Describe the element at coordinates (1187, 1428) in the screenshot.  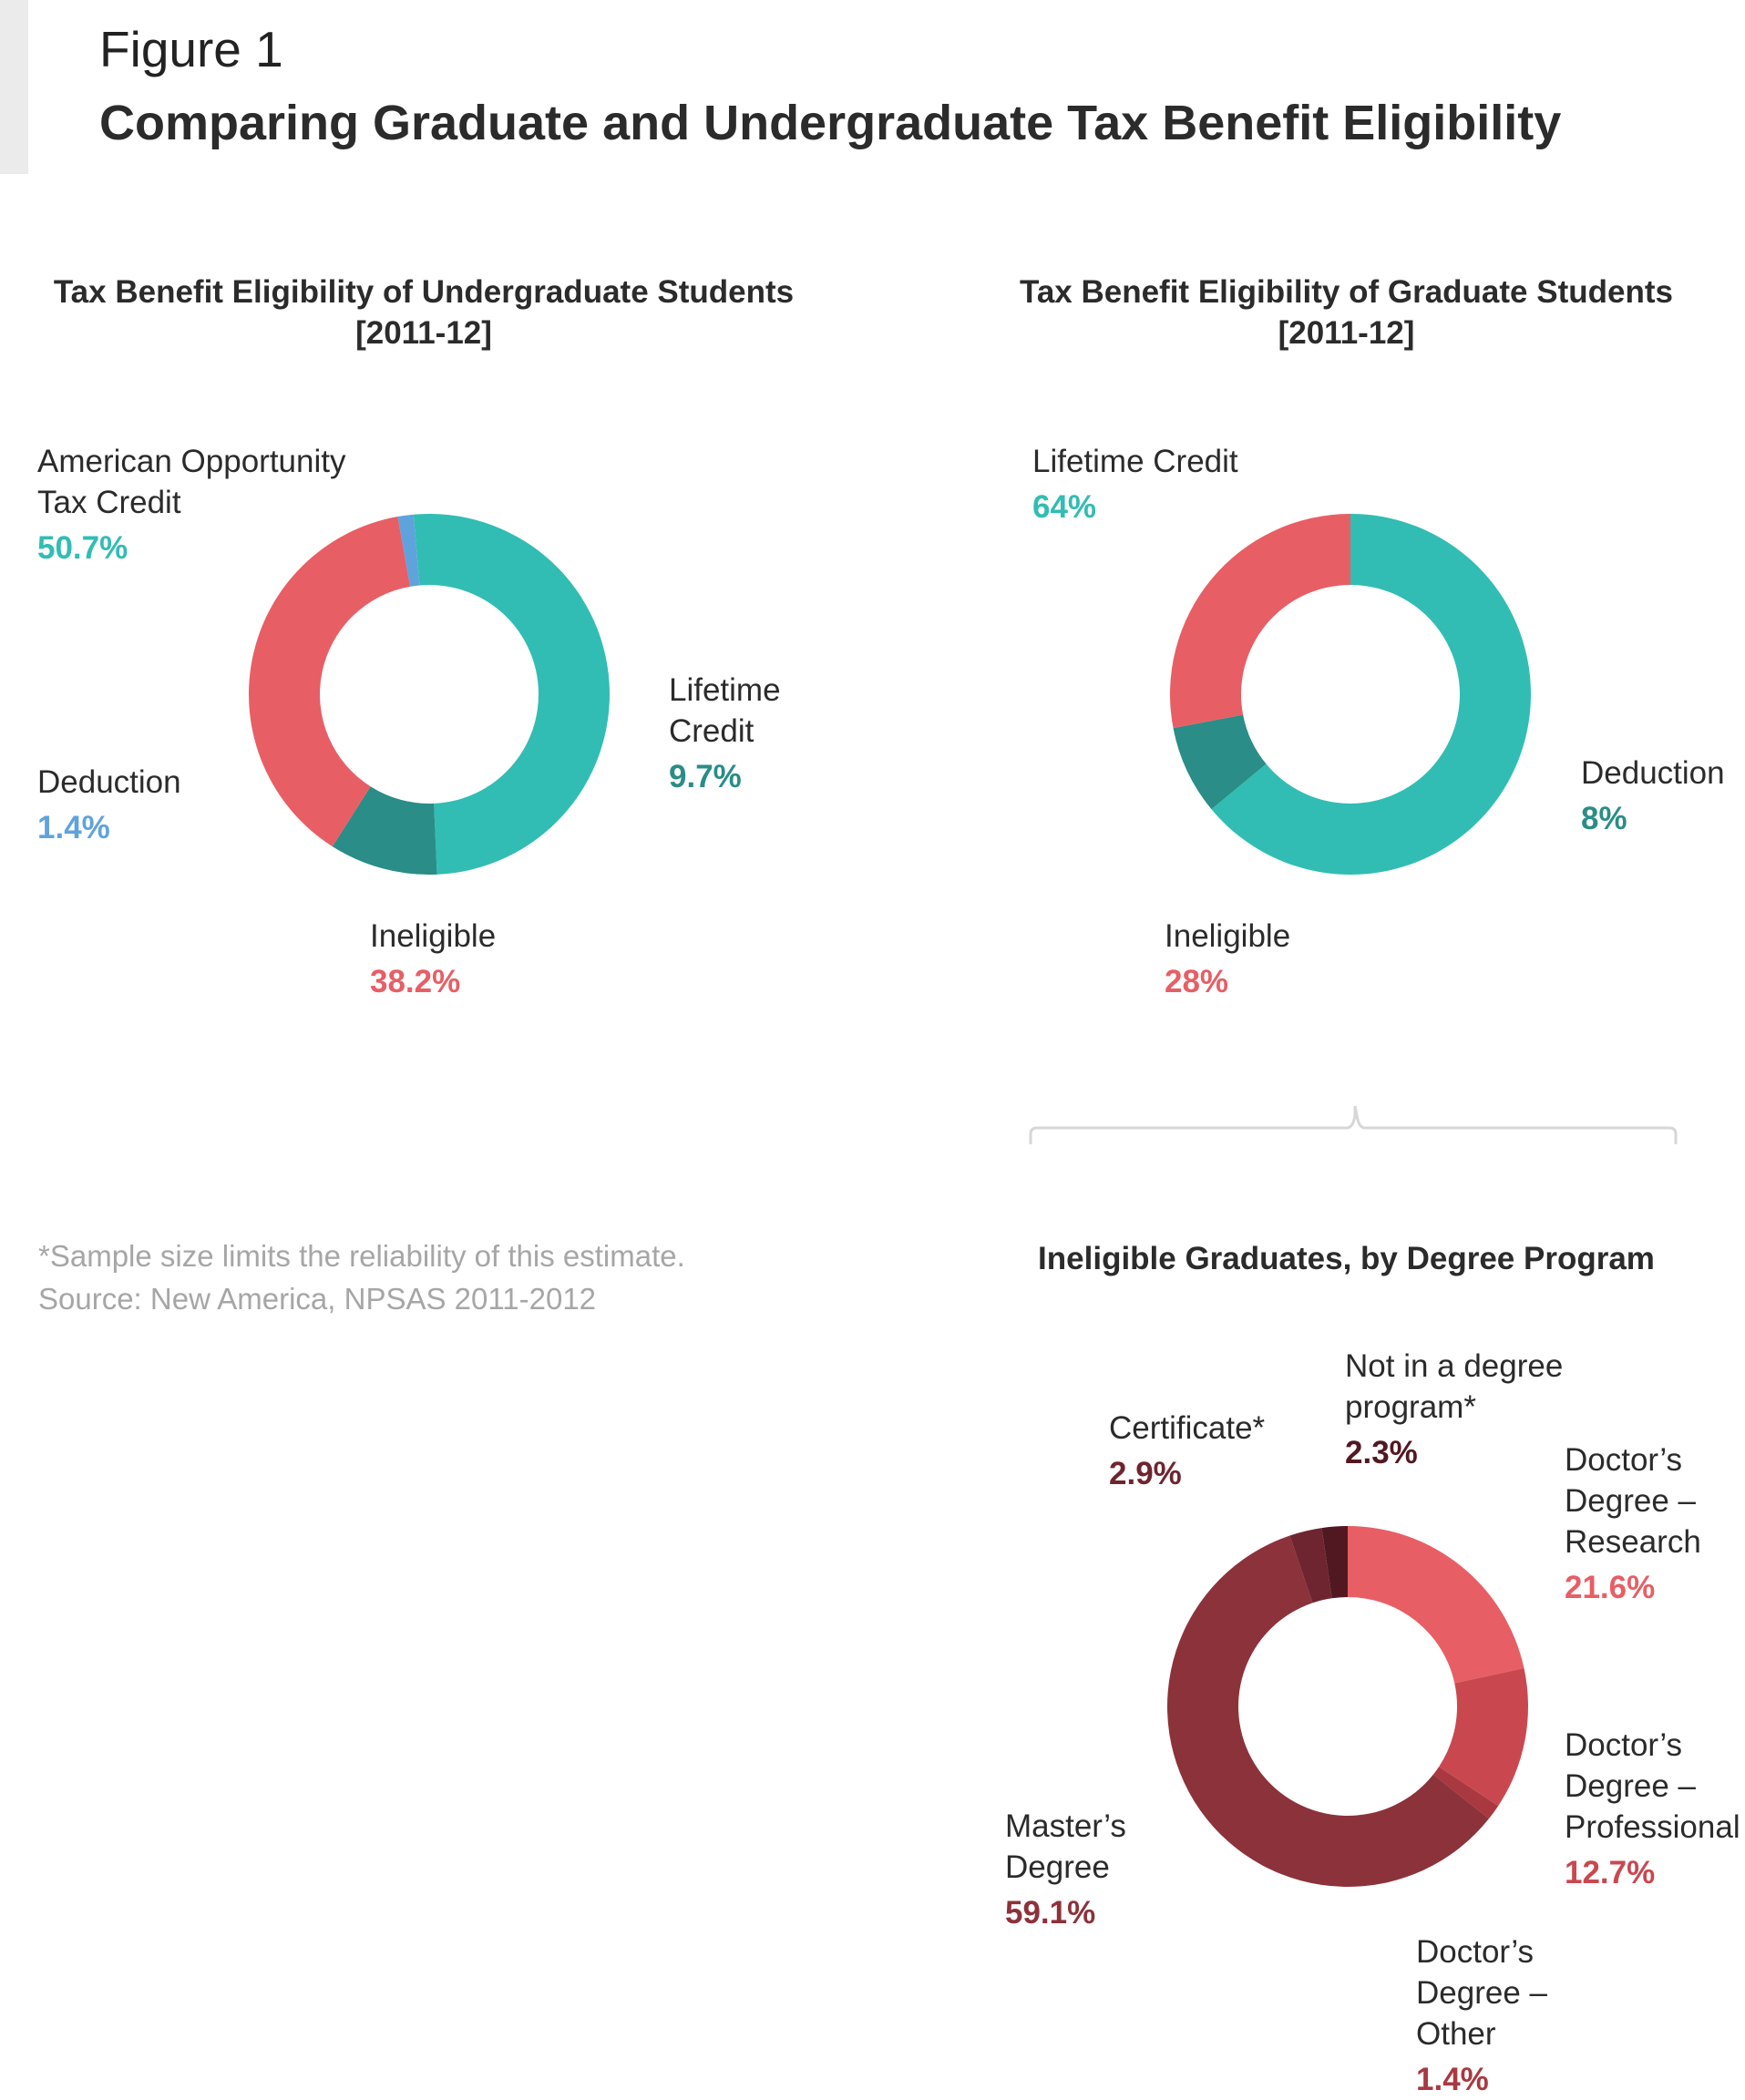
I see `slice-label-line: Certificate*` at that location.